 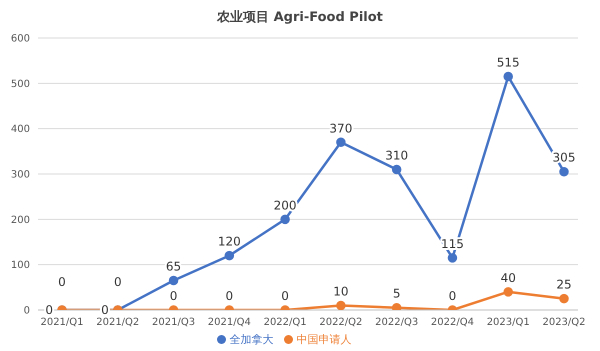 What do you see at coordinates (324, 339) in the screenshot?
I see `legend-label: 中国申请人` at bounding box center [324, 339].